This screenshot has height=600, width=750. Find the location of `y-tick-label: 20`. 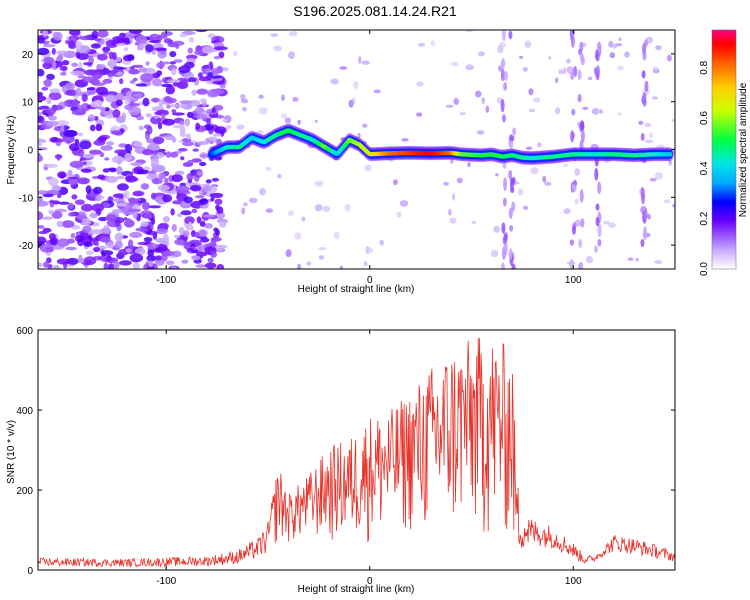

y-tick-label: 20 is located at coordinates (28, 55).